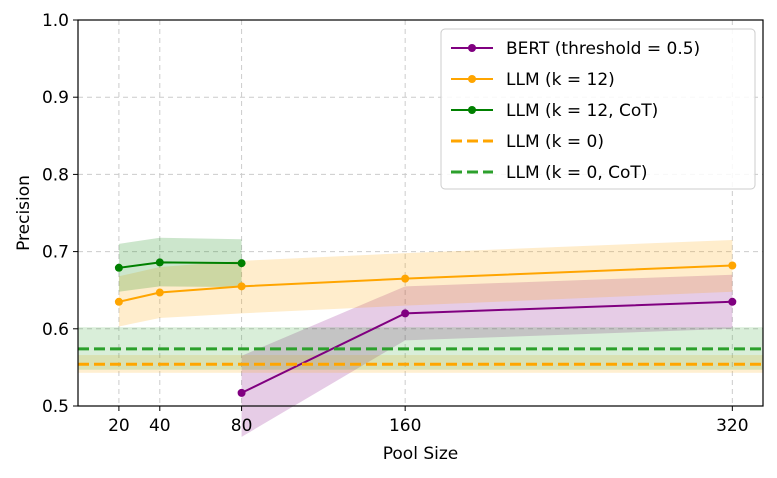  I want to click on x-tick-label: 320, so click(732, 426).